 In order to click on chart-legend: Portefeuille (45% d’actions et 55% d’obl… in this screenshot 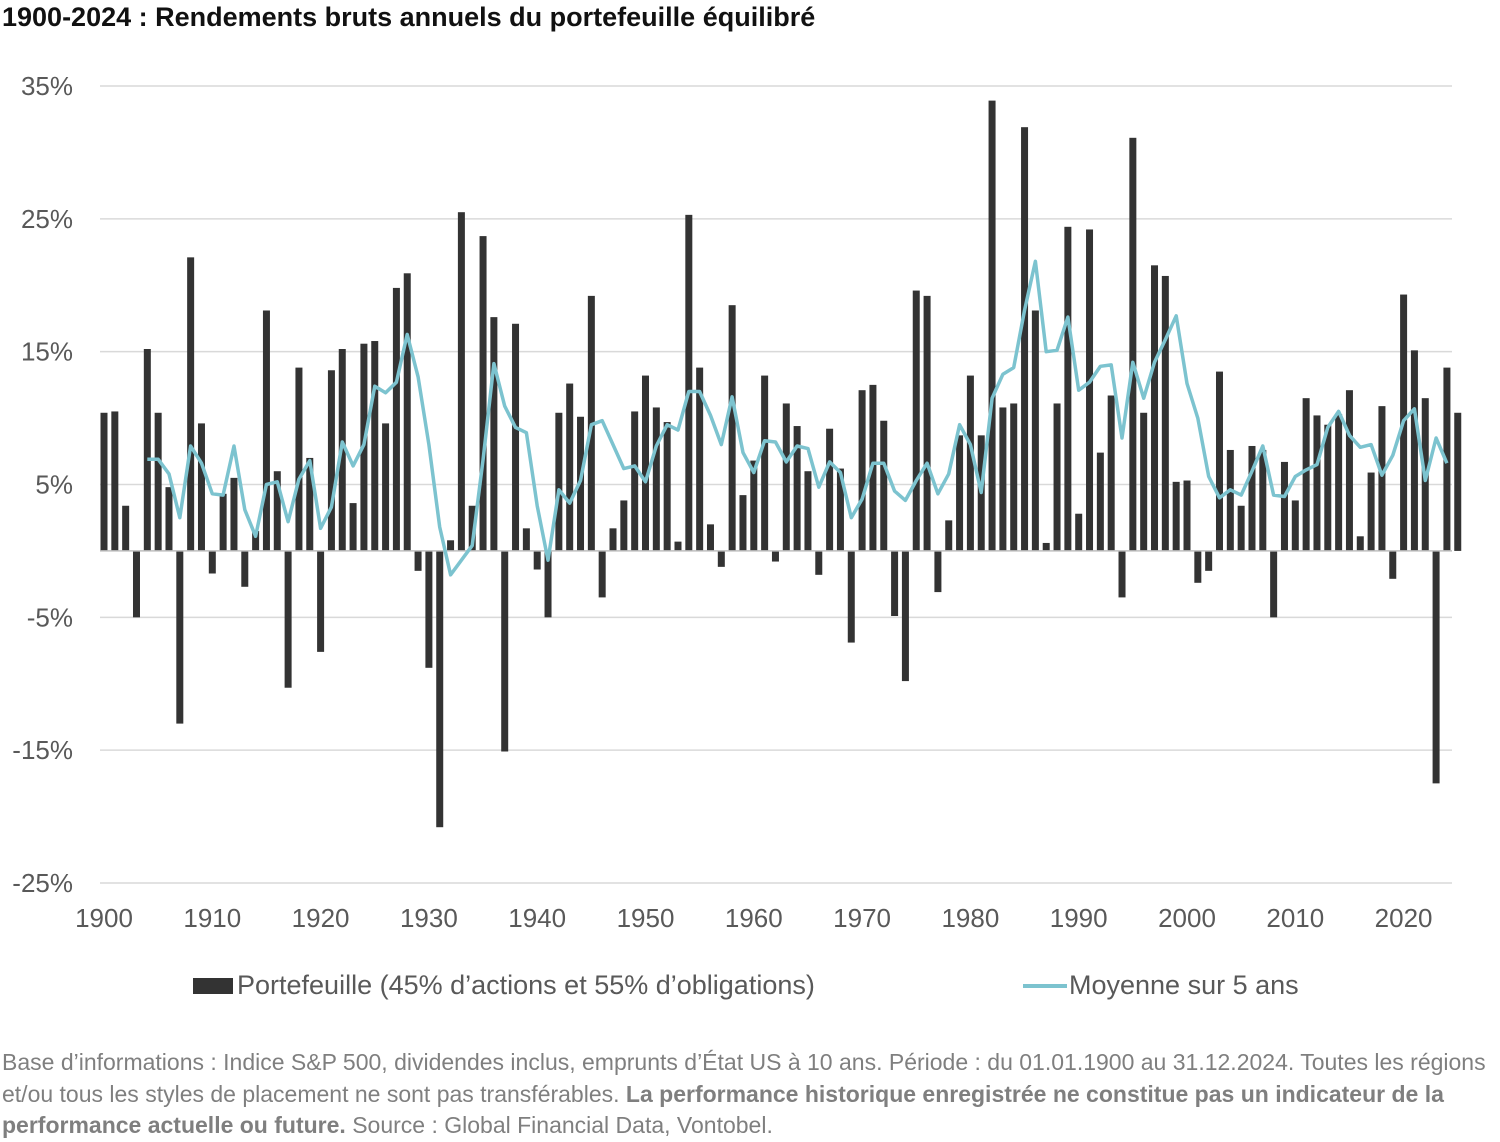, I will do `click(750, 988)`.